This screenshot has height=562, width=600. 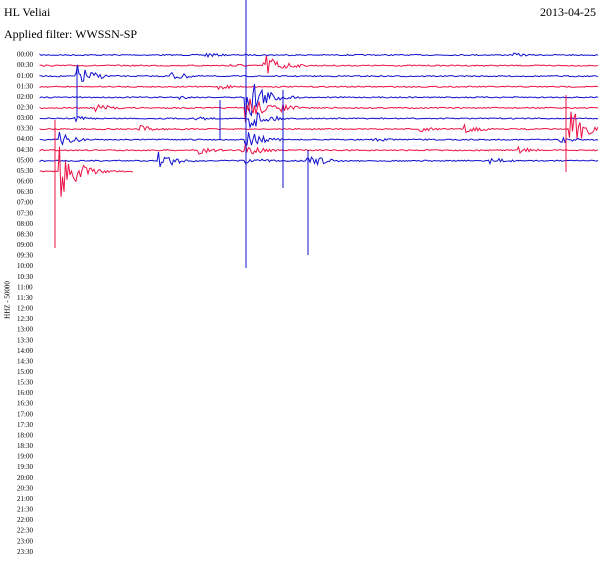 I want to click on time-label: 22:00, so click(x=25, y=520).